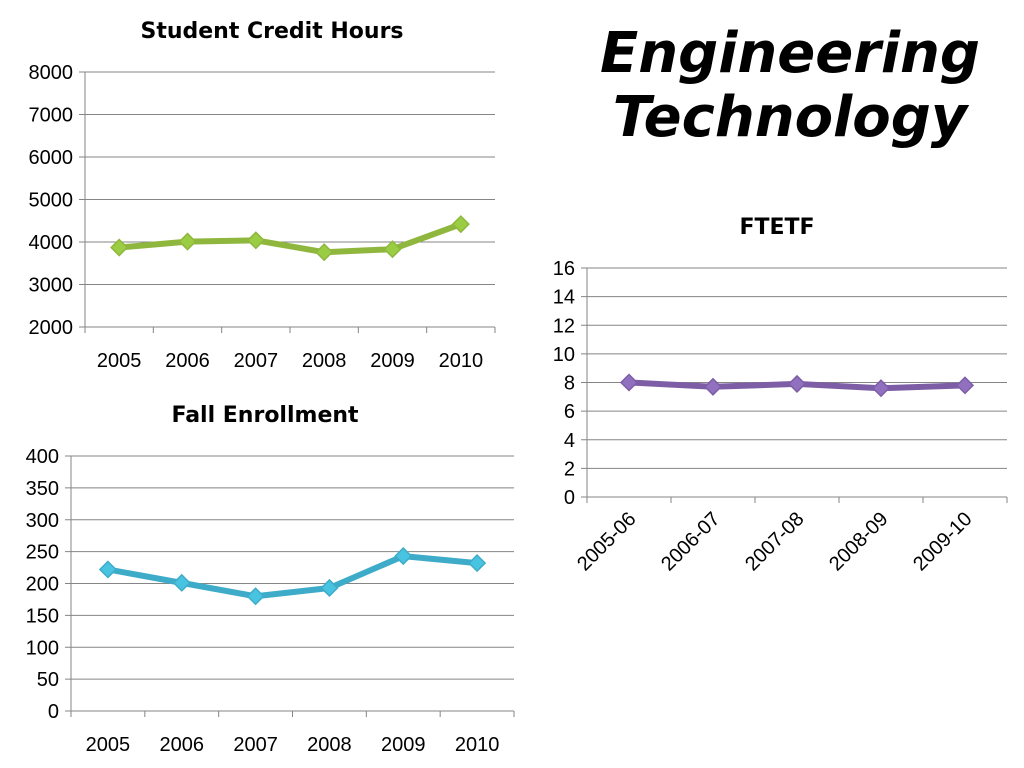  I want to click on sch-y-tick-label: 6000, so click(51, 158).